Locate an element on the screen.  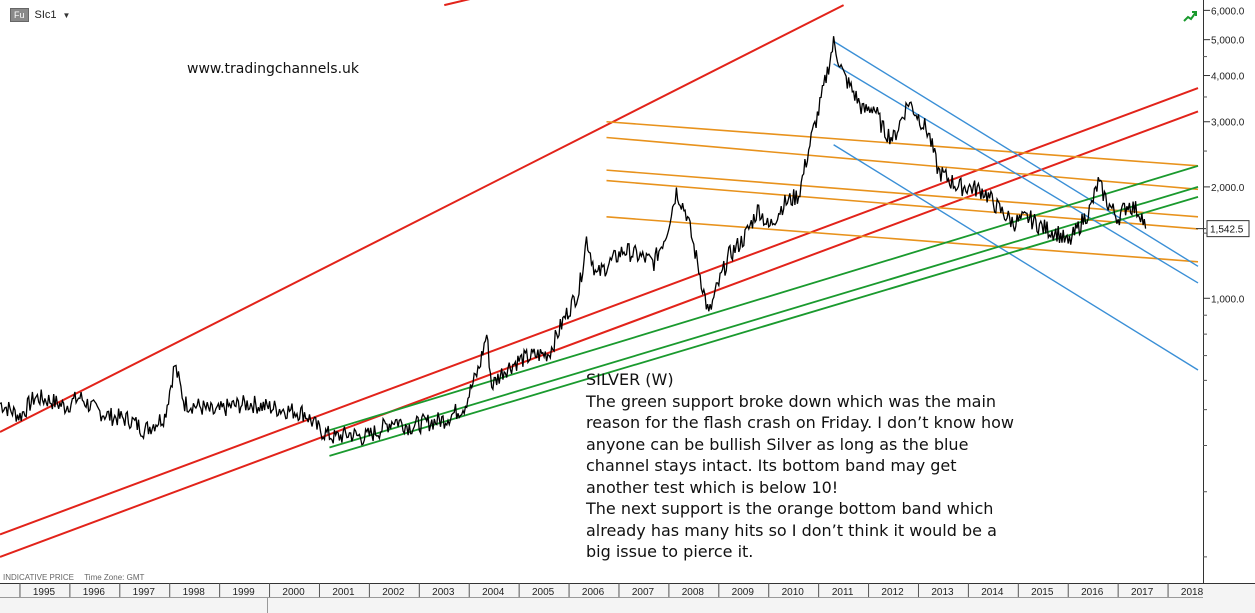
last-price-box is located at coordinates (1228, 229).